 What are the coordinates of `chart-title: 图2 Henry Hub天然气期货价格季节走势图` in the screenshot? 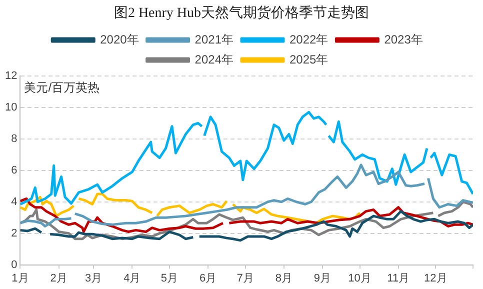 It's located at (241, 13).